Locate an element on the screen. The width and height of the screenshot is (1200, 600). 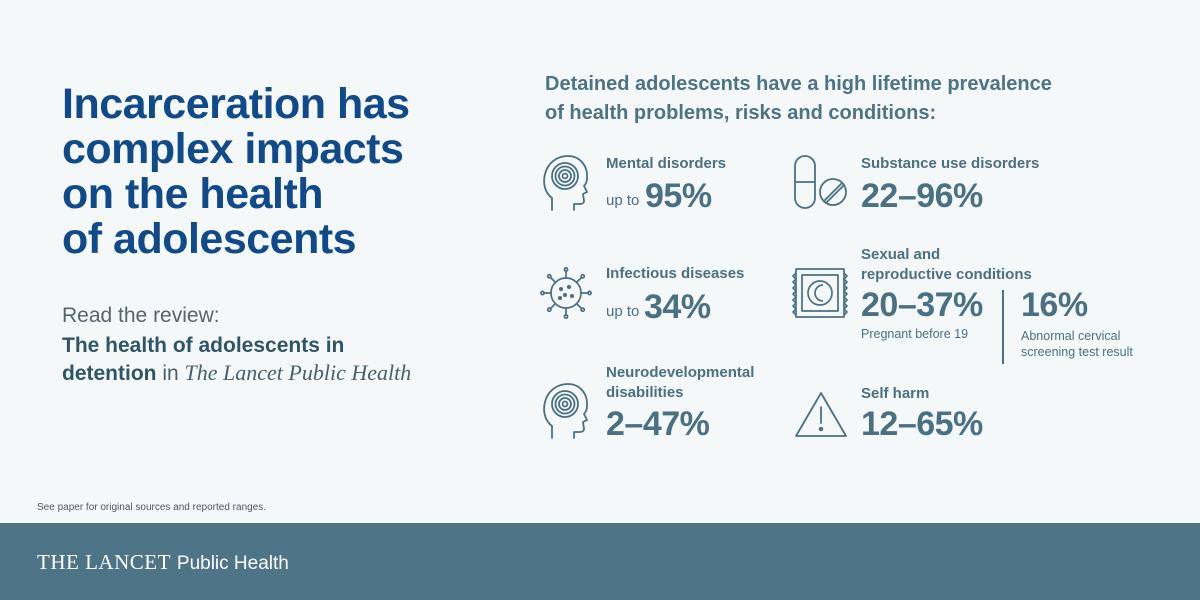
stat-label-mental: Mental disorders is located at coordinates (666, 163).